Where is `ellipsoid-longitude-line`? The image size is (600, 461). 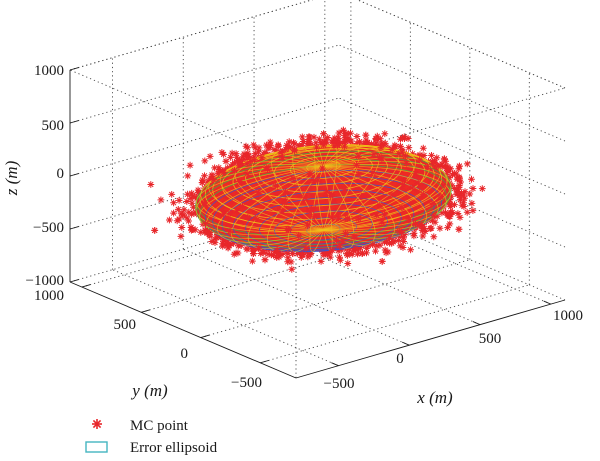 ellipsoid-longitude-line is located at coordinates (375, 200).